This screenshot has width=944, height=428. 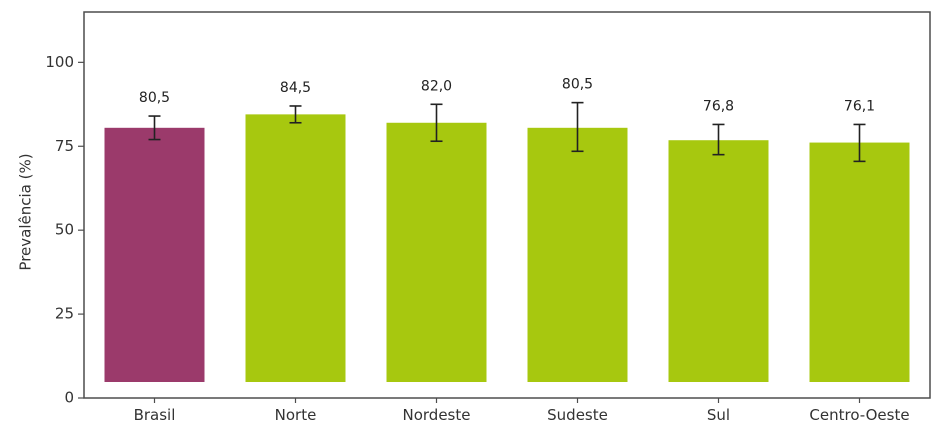 What do you see at coordinates (718, 106) in the screenshot?
I see `data-label: 76,8` at bounding box center [718, 106].